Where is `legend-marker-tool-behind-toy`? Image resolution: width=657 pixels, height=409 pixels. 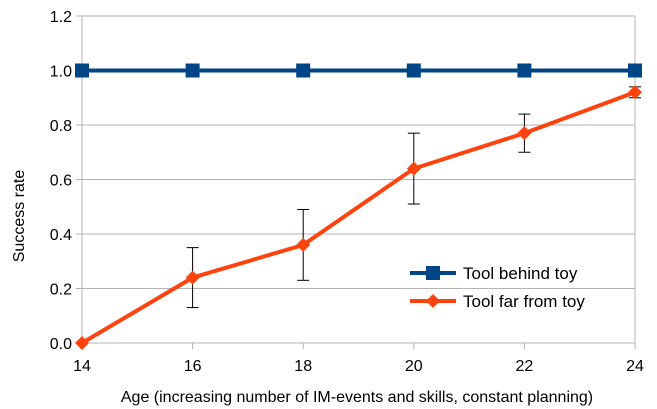
legend-marker-tool-behind-toy is located at coordinates (433, 273).